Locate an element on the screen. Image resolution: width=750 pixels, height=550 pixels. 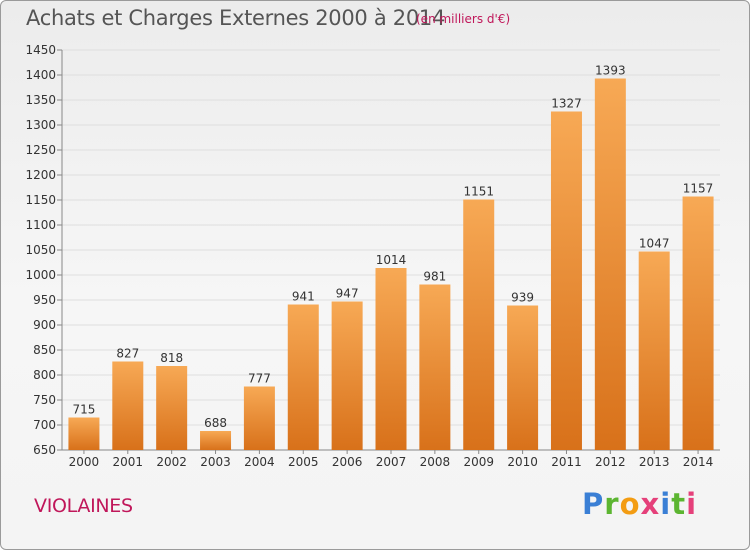
bar-2002 is located at coordinates (172, 408).